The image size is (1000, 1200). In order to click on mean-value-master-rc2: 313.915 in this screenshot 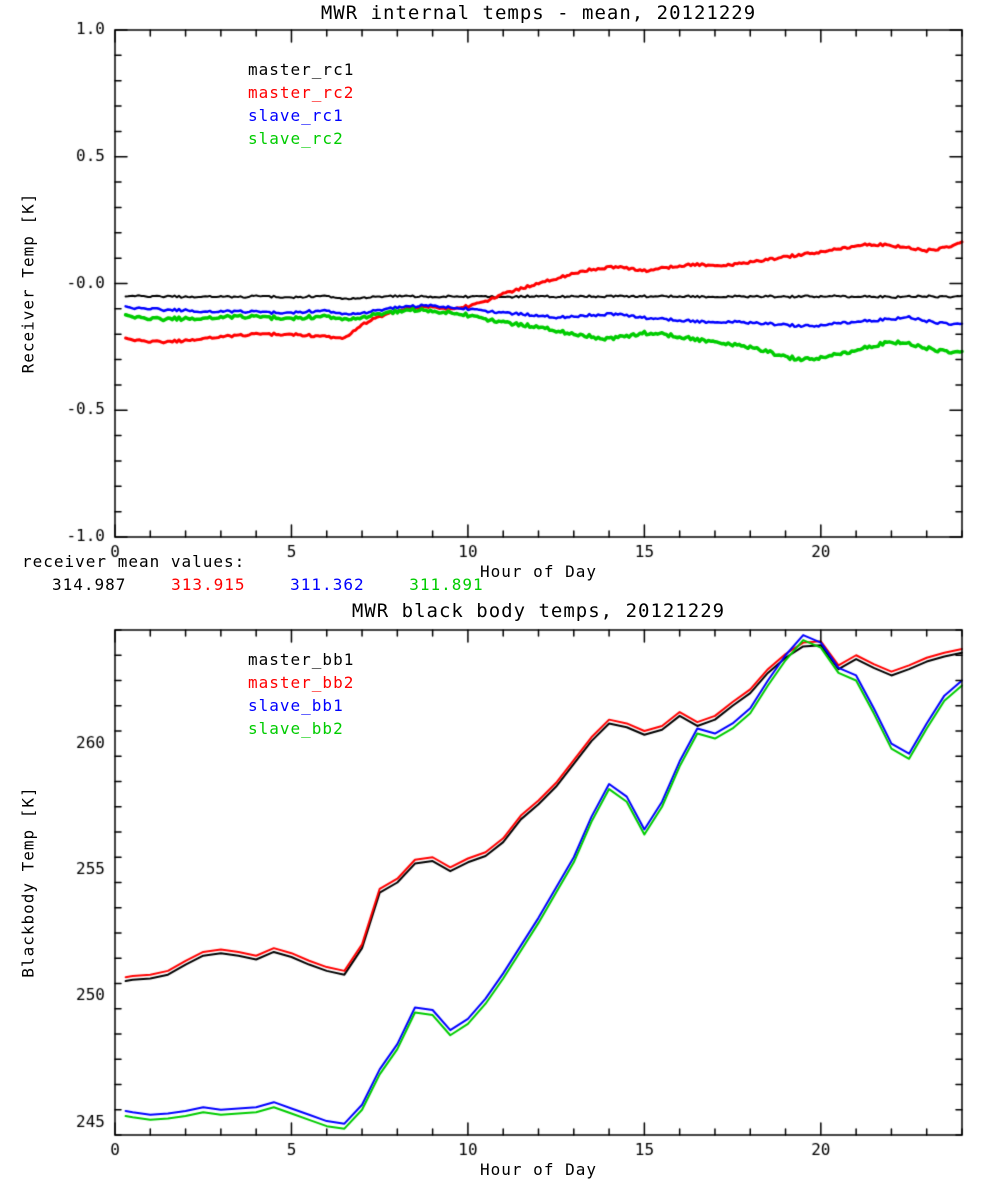, I will do `click(208, 584)`.